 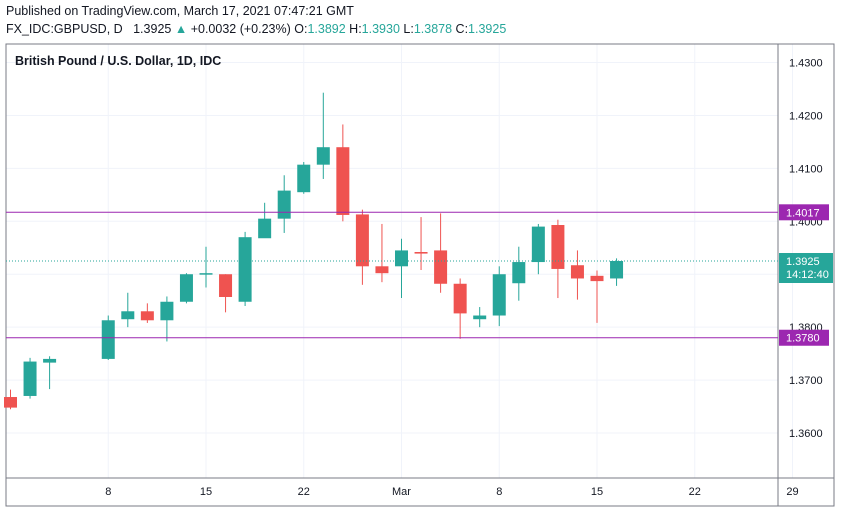 I want to click on level-badge-label: 1.3780, so click(x=803, y=339).